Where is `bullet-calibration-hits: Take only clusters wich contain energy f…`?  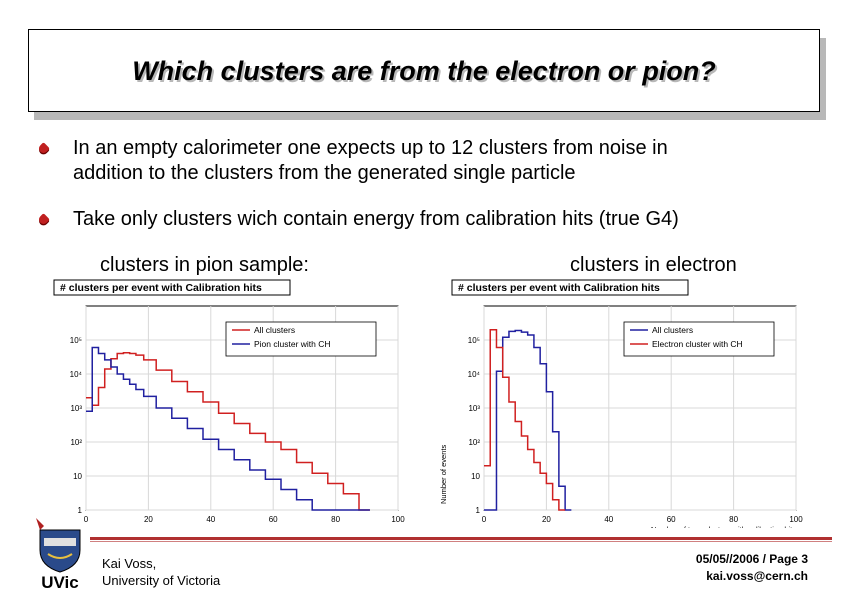
bullet-calibration-hits: Take only clusters wich contain energy f… is located at coordinates (425, 219).